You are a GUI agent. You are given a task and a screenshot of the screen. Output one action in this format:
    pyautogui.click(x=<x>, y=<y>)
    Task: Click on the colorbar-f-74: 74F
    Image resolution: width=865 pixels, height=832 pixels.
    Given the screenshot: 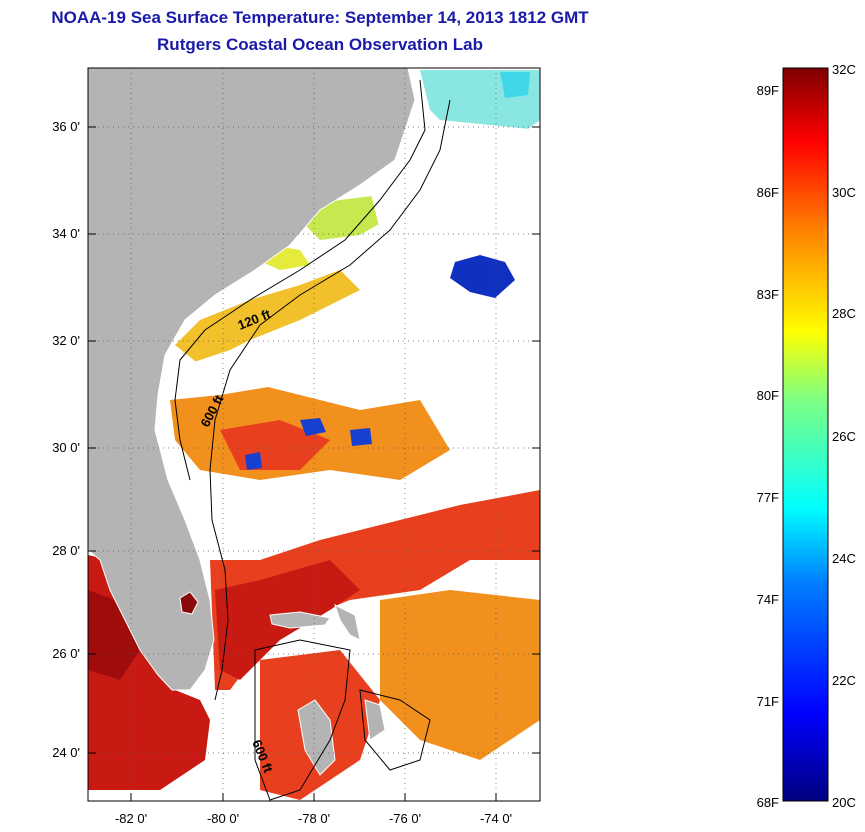 What is the action you would take?
    pyautogui.click(x=768, y=599)
    